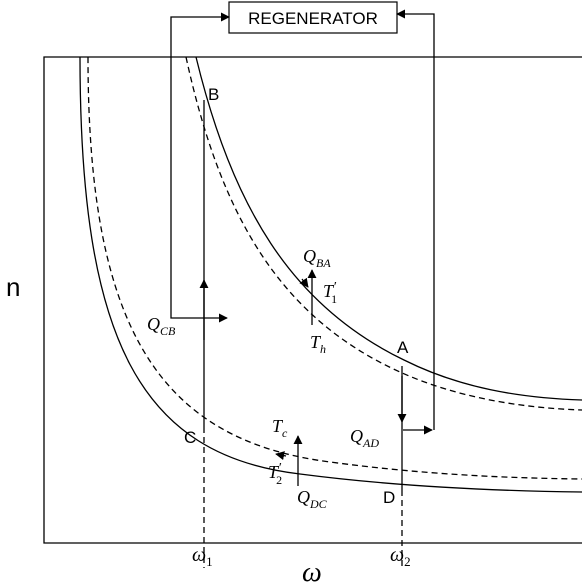  What do you see at coordinates (280, 428) in the screenshot?
I see `tc-label: Tc` at bounding box center [280, 428].